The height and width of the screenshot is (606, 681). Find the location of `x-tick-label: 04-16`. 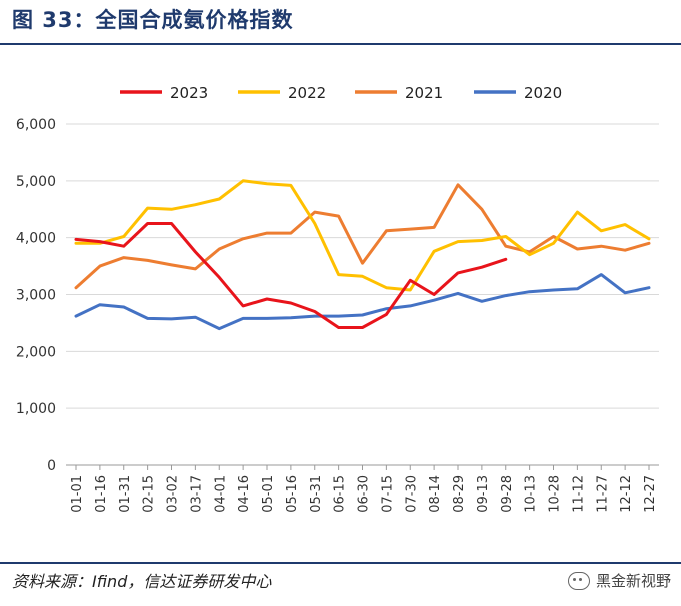

x-tick-label: 04-16 is located at coordinates (244, 494).